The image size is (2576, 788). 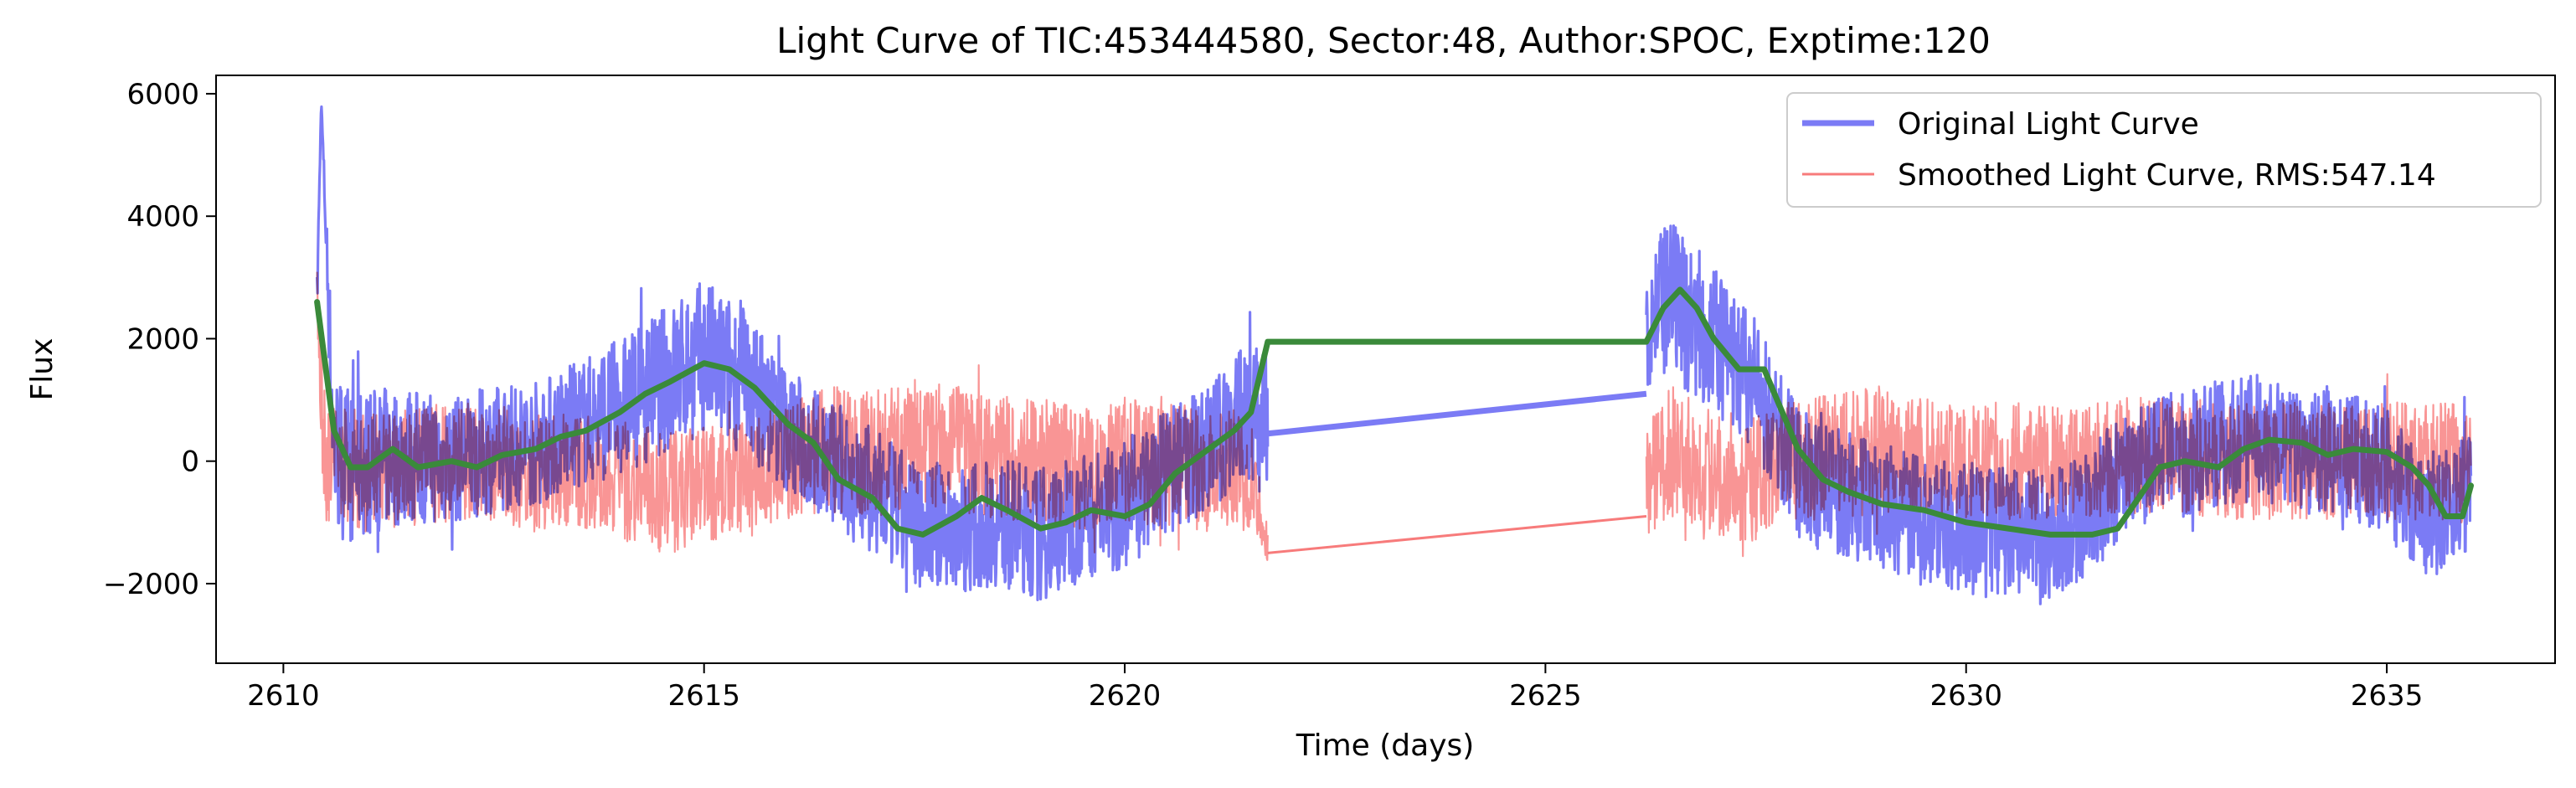 I want to click on x-tick-label: 2635, so click(x=2387, y=696).